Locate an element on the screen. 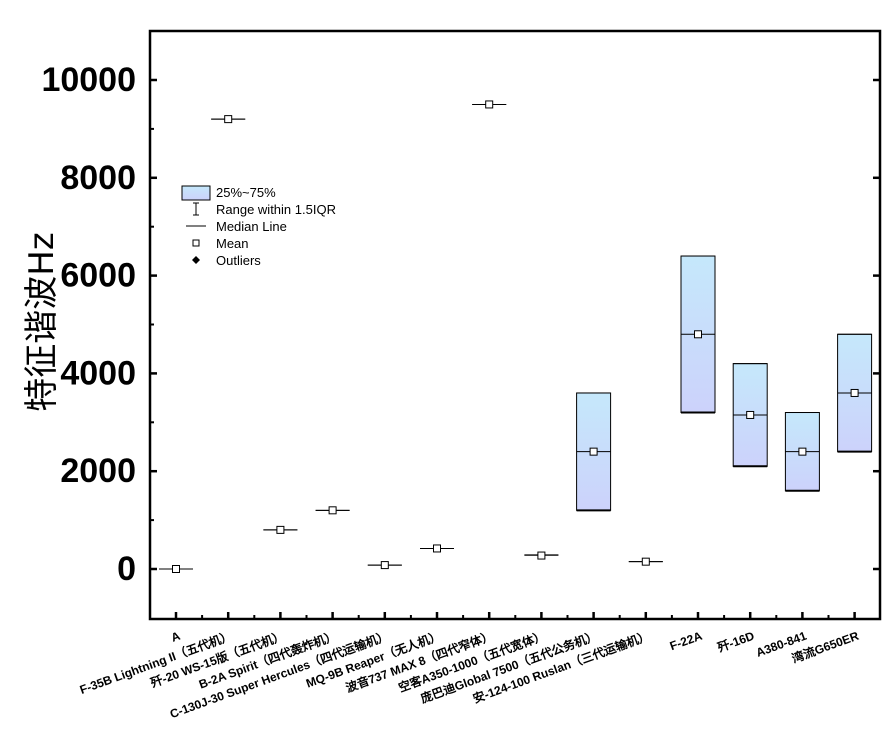 The width and height of the screenshot is (886, 755). y-tick-label: 2000 is located at coordinates (98, 471).